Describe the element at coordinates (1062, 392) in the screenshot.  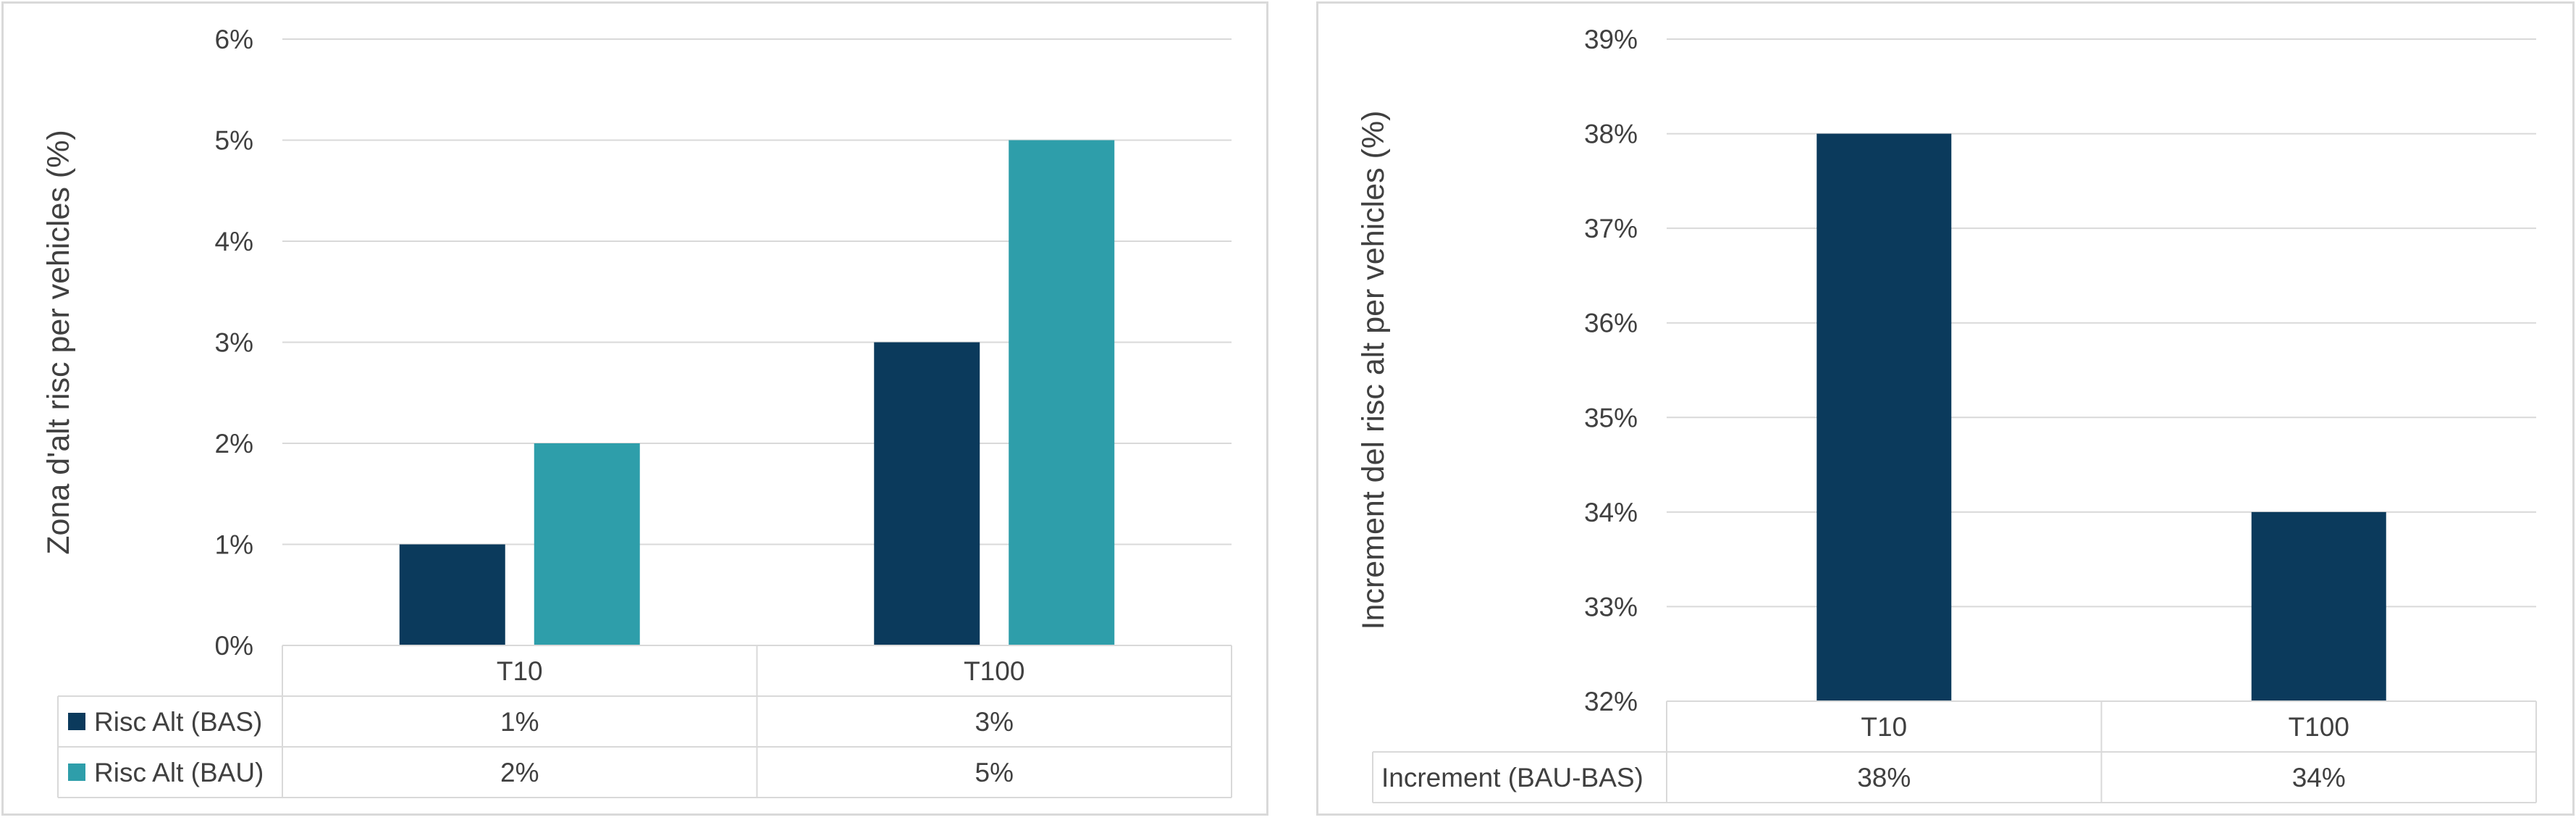
I see `bar-risc-alt-bau--t100` at that location.